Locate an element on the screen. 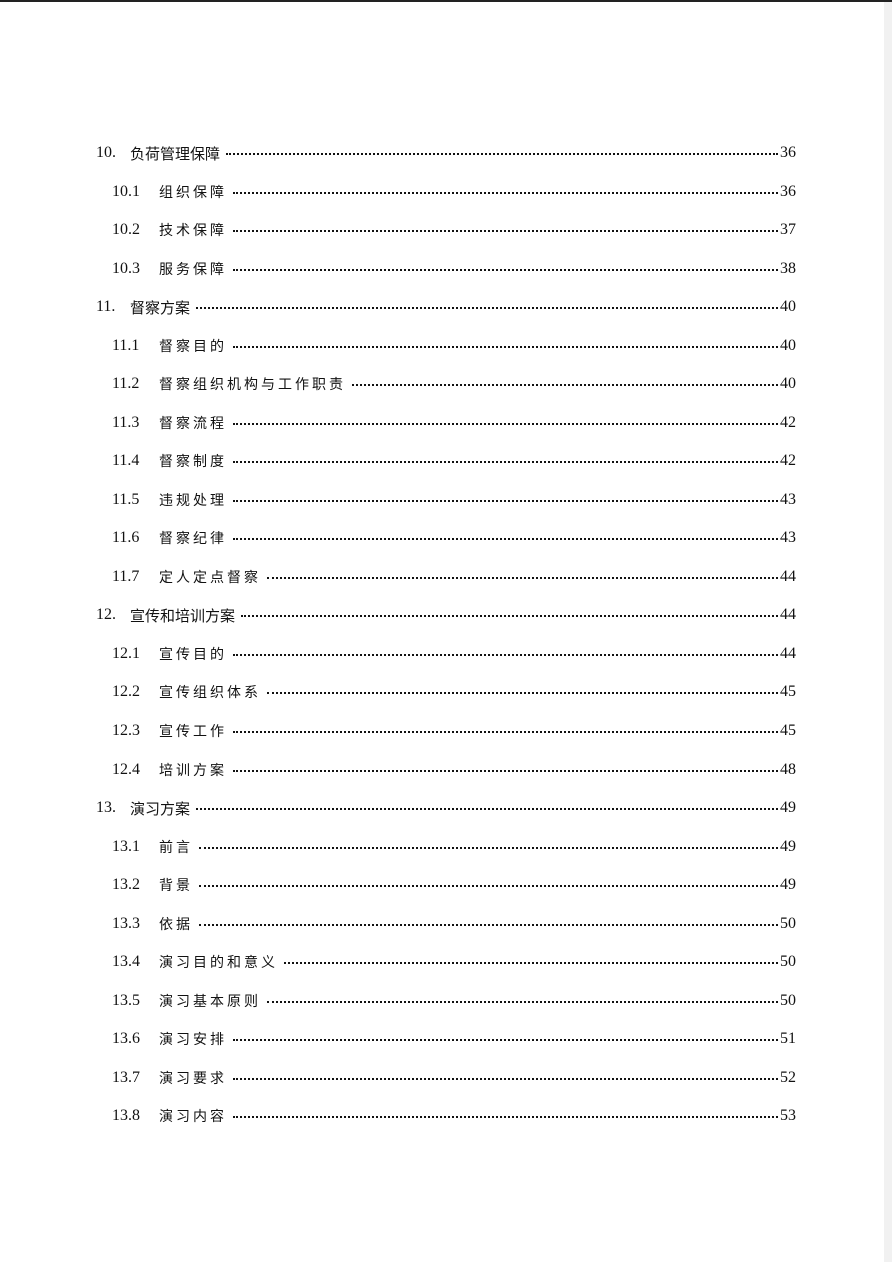  toc-entry-page: 40 is located at coordinates (788, 384).